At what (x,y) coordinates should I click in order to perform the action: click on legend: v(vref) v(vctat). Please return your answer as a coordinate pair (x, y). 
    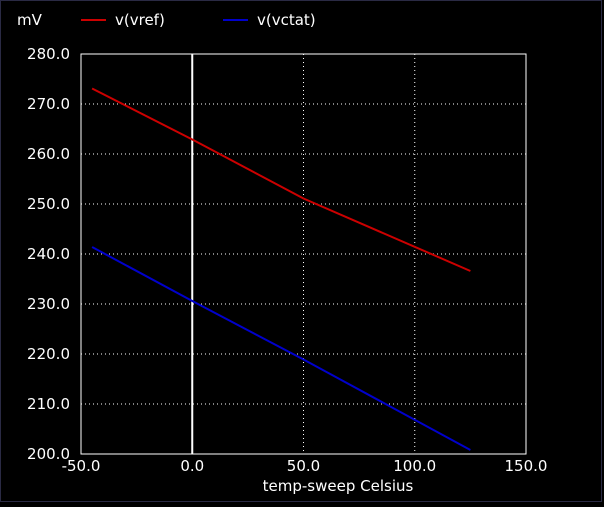
    Looking at the image, I should click on (198, 20).